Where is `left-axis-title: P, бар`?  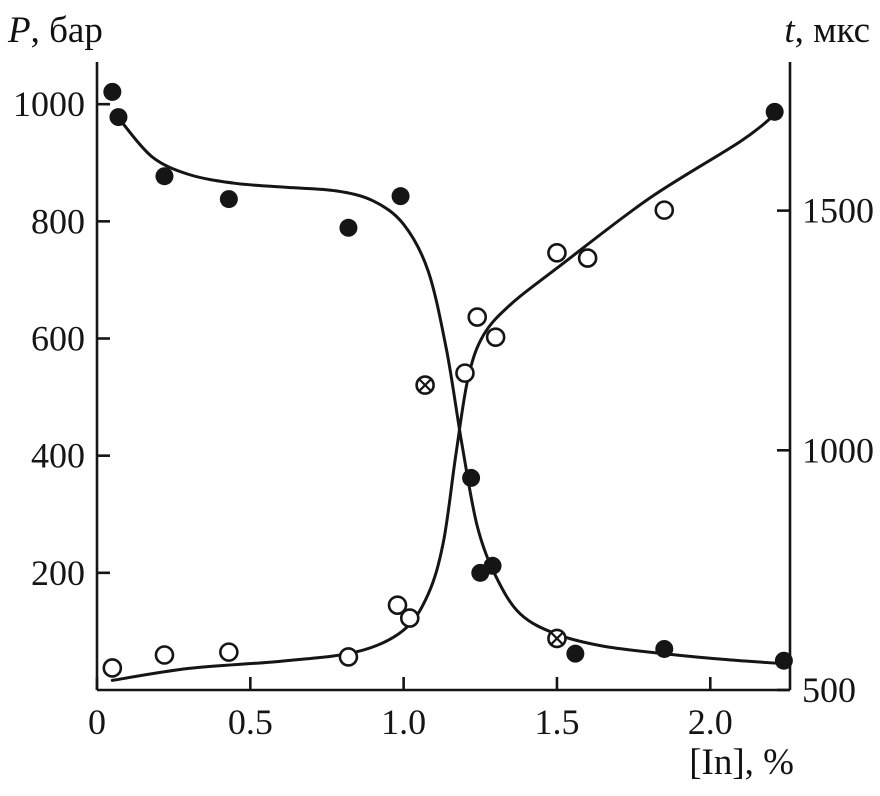 left-axis-title: P, бар is located at coordinates (55, 30).